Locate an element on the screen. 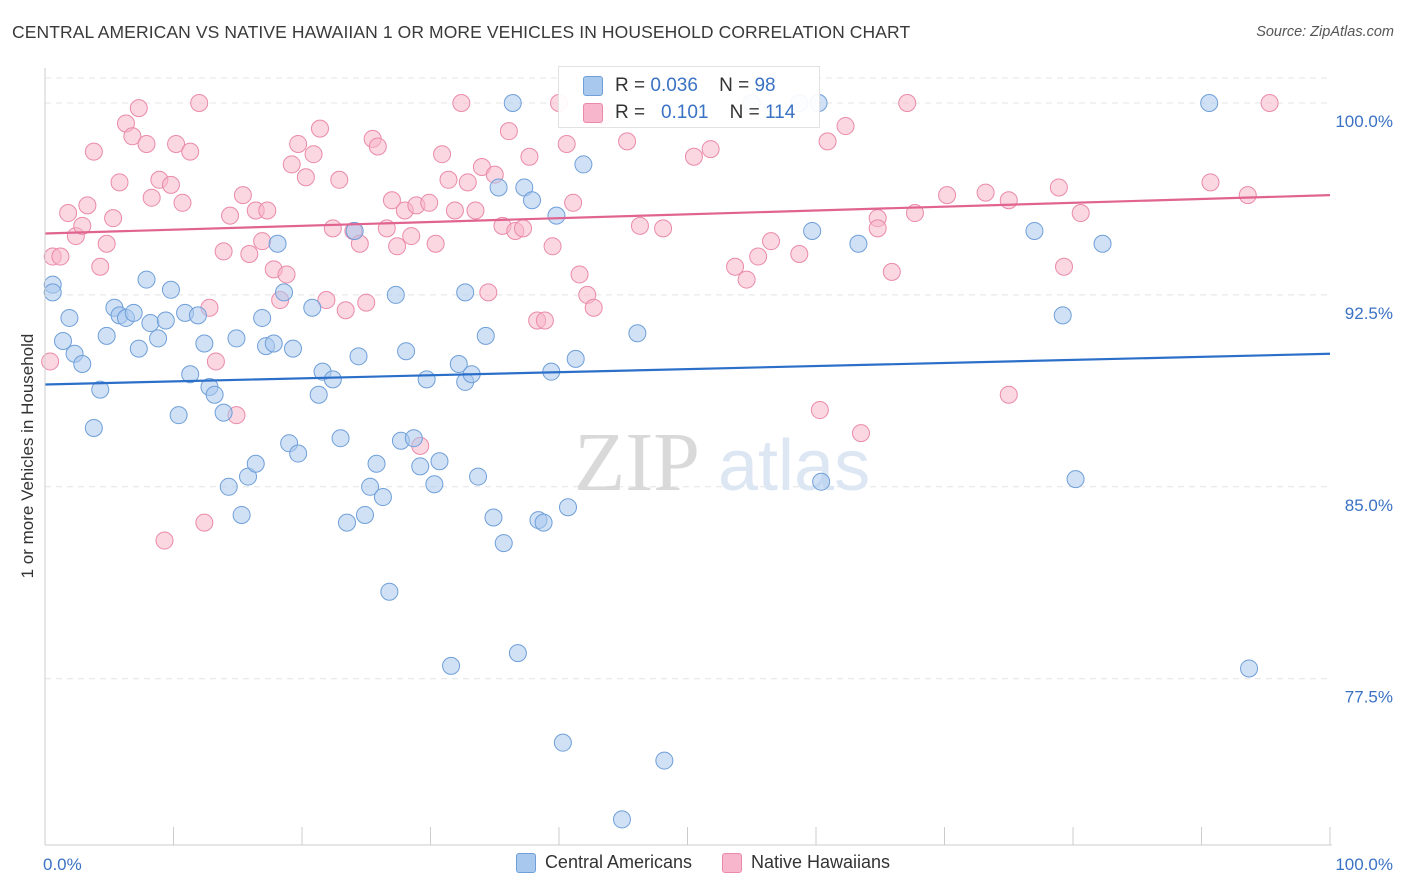 This screenshot has width=1406, height=892. stats-swatch-blue is located at coordinates (593, 86).